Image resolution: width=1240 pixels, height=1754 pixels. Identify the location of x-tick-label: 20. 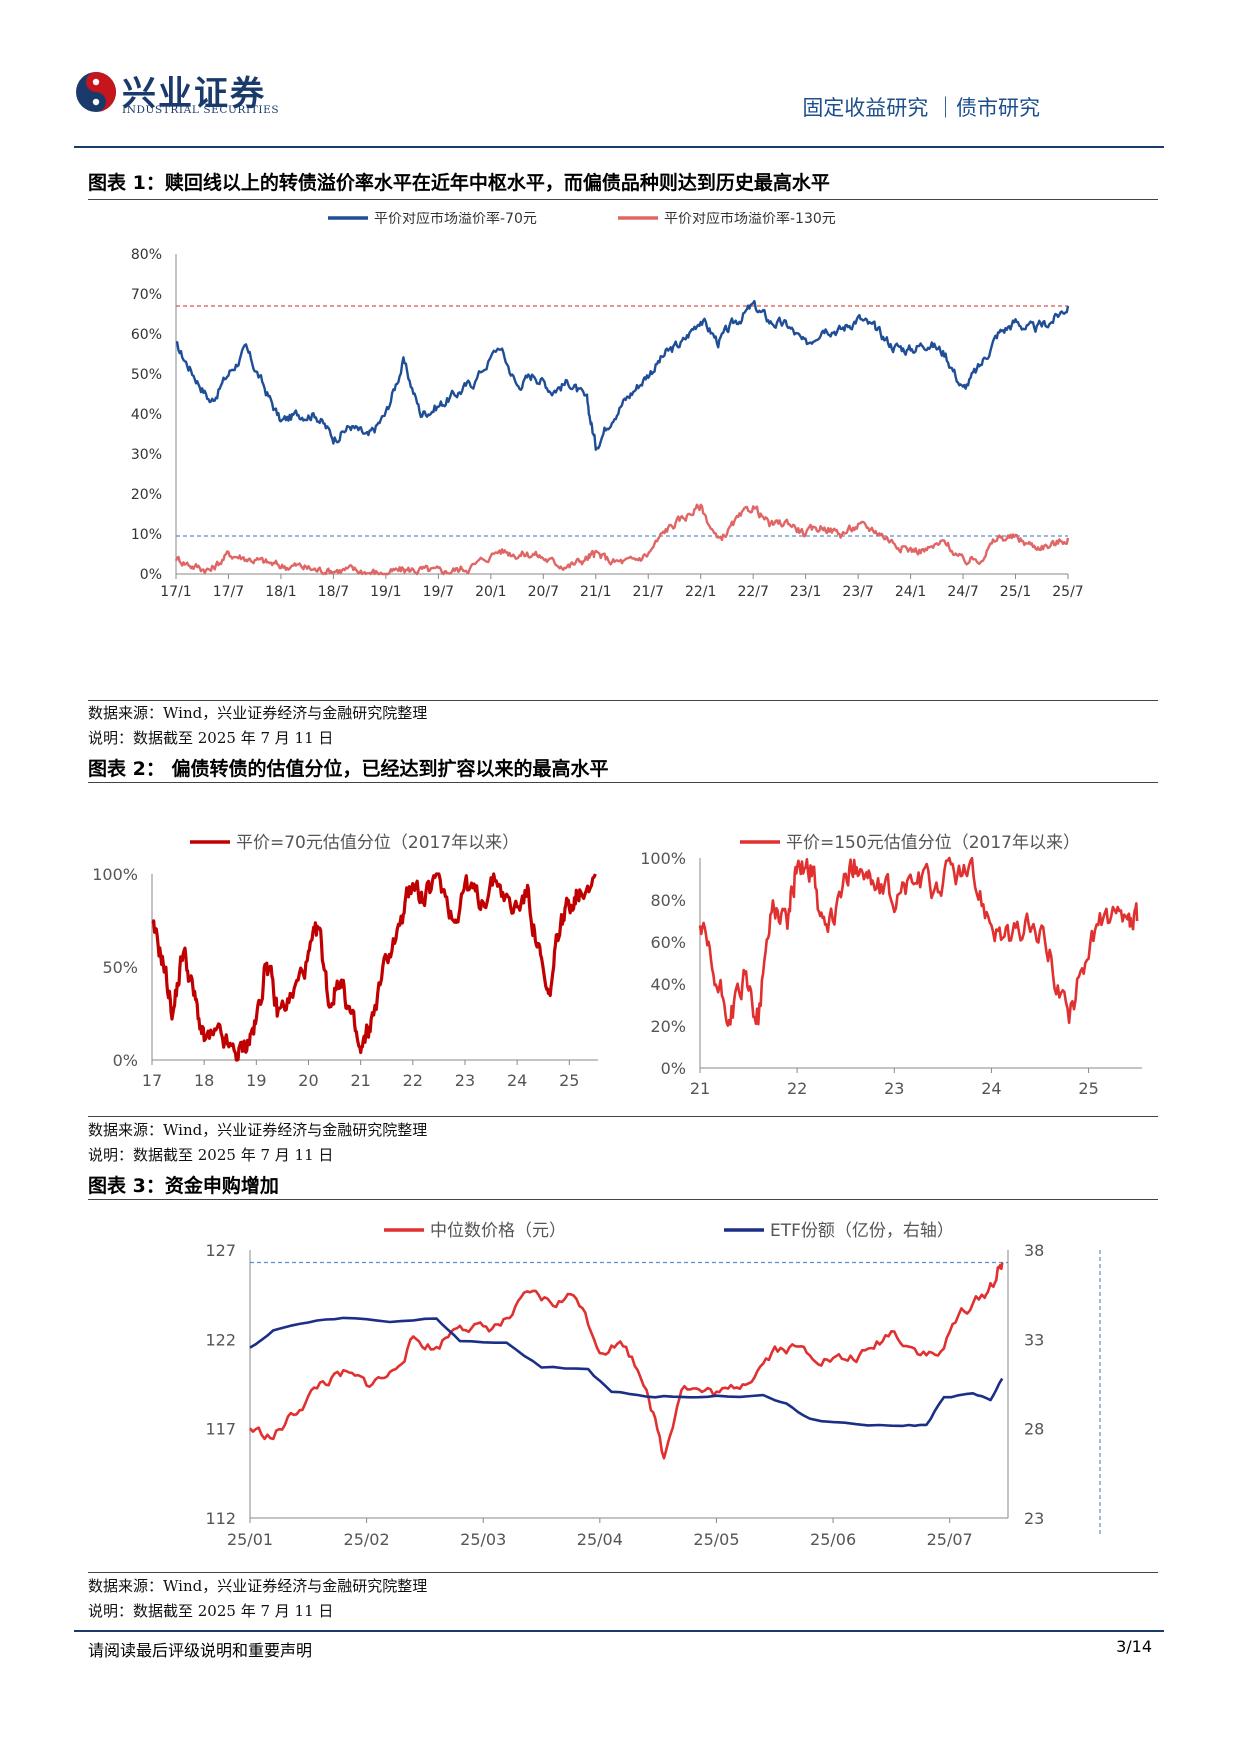
(308, 1080).